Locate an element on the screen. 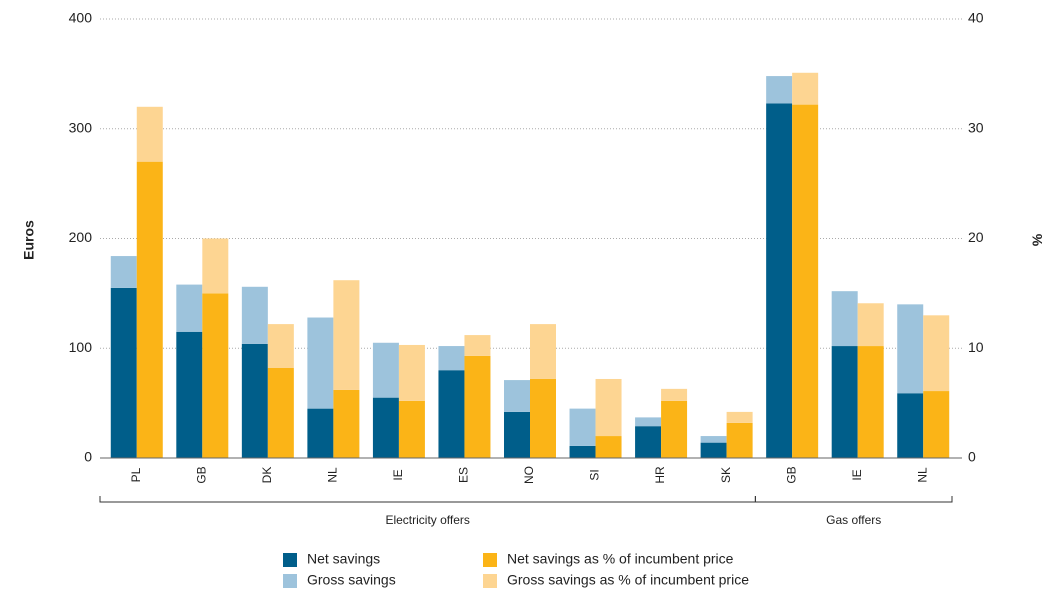  legend-label: Gross savings is located at coordinates (351, 580).